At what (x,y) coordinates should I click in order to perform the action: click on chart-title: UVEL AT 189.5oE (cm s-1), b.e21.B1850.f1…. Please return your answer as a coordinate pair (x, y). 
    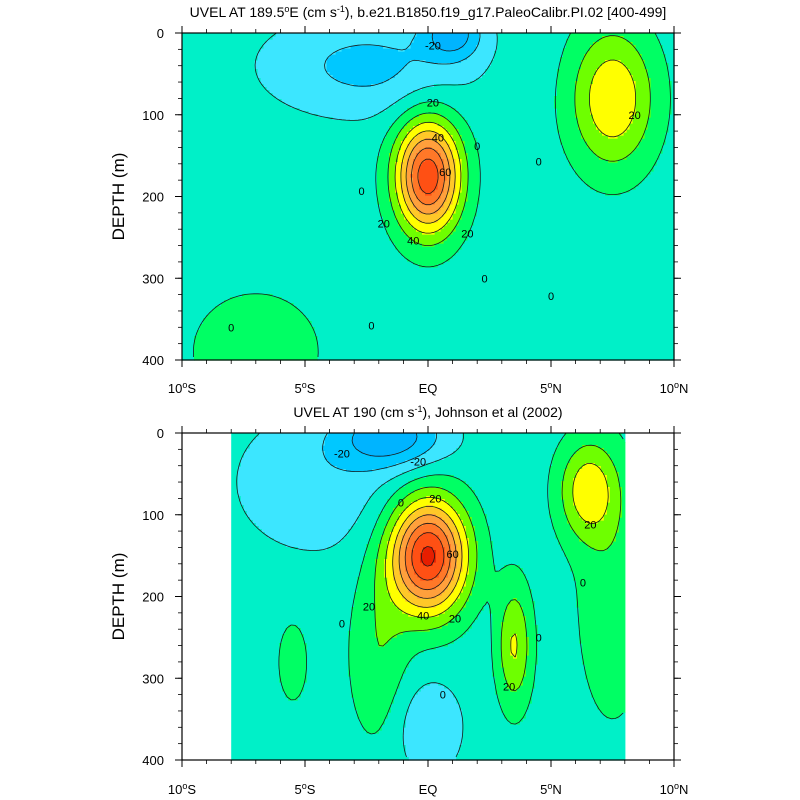
    Looking at the image, I should click on (428, 12).